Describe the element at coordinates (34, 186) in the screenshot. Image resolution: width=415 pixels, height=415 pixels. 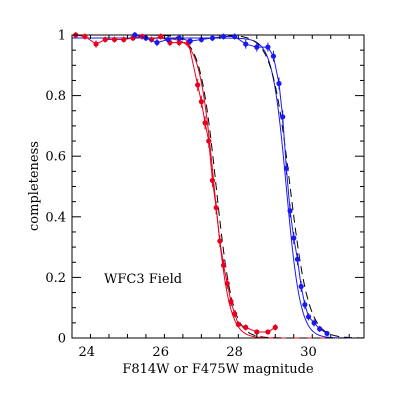
I see `y-axis-title: completeness` at that location.